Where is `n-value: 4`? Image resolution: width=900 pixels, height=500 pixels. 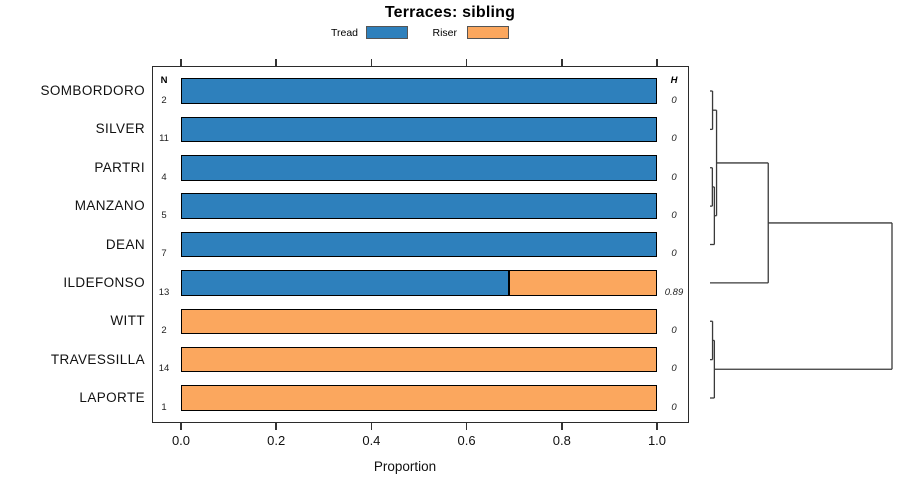 n-value: 4 is located at coordinates (164, 177).